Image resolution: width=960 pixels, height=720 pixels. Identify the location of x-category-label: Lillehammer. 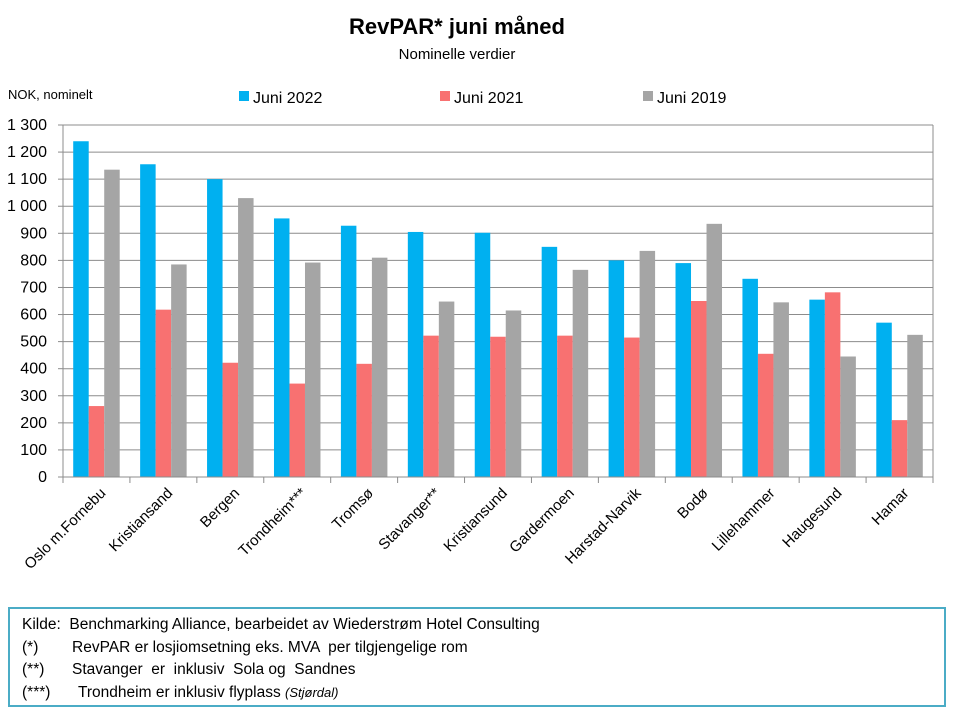
(744, 520).